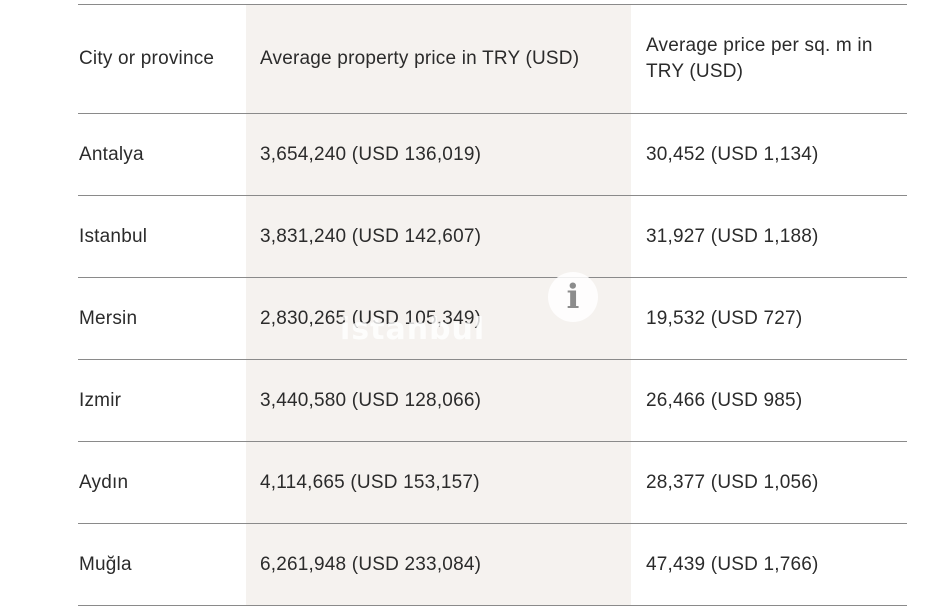 The height and width of the screenshot is (614, 949). I want to click on city-cell: Mersin, so click(108, 318).